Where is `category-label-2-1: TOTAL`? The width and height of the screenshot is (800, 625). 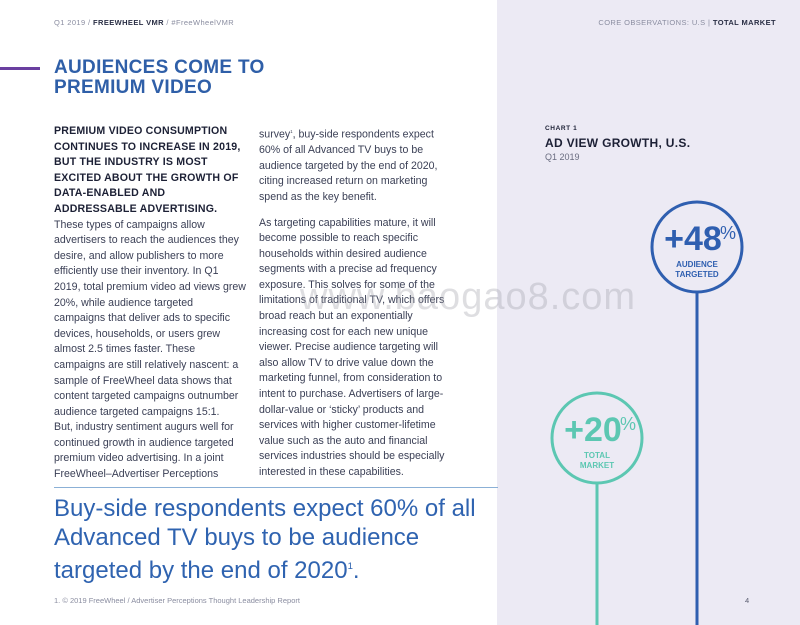 category-label-2-1: TOTAL is located at coordinates (597, 455).